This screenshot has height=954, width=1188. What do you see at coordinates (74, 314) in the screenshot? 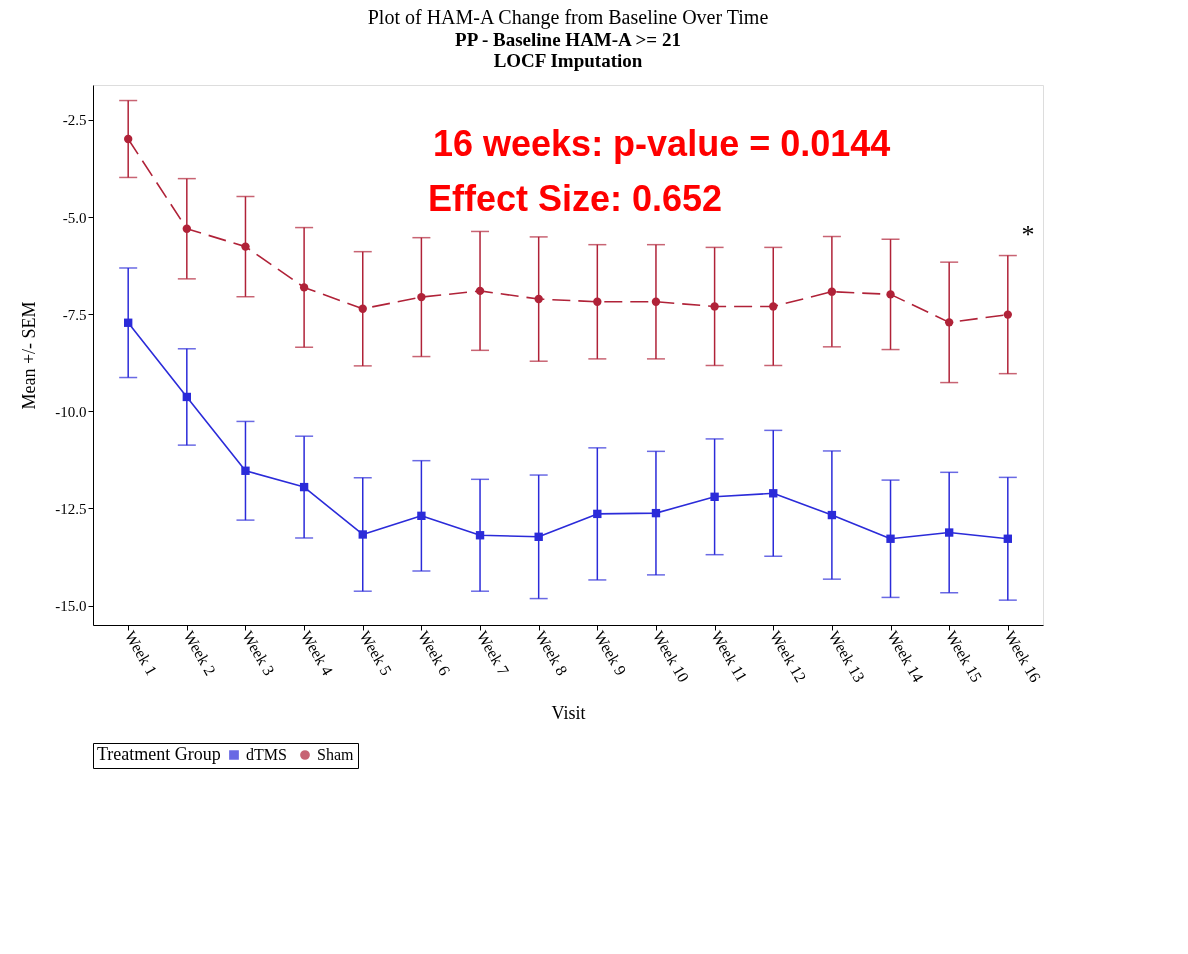
I see `y-tick-label: -7.5` at bounding box center [74, 314].